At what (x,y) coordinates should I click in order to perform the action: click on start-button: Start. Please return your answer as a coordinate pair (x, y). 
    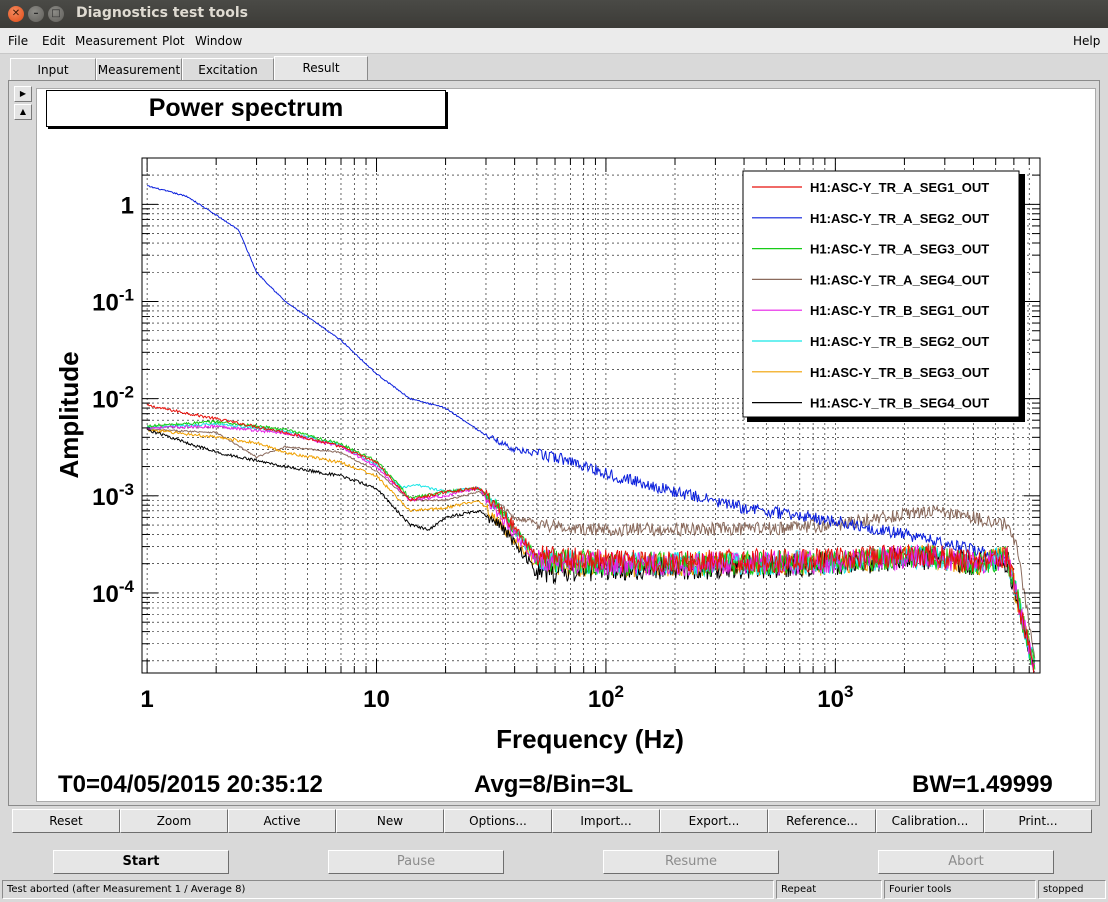
    Looking at the image, I should click on (141, 862).